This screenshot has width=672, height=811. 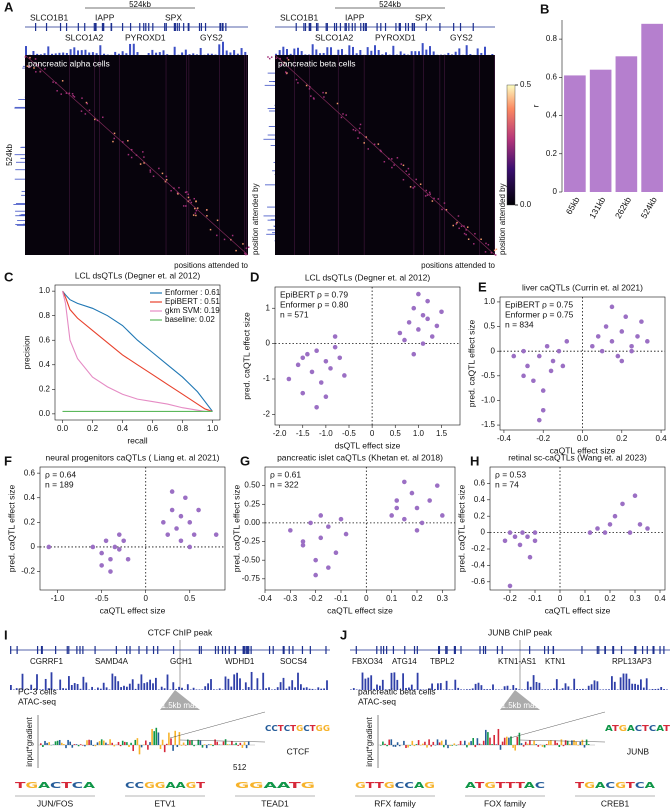 I want to click on scale-label: 524kb, so click(x=390, y=4).